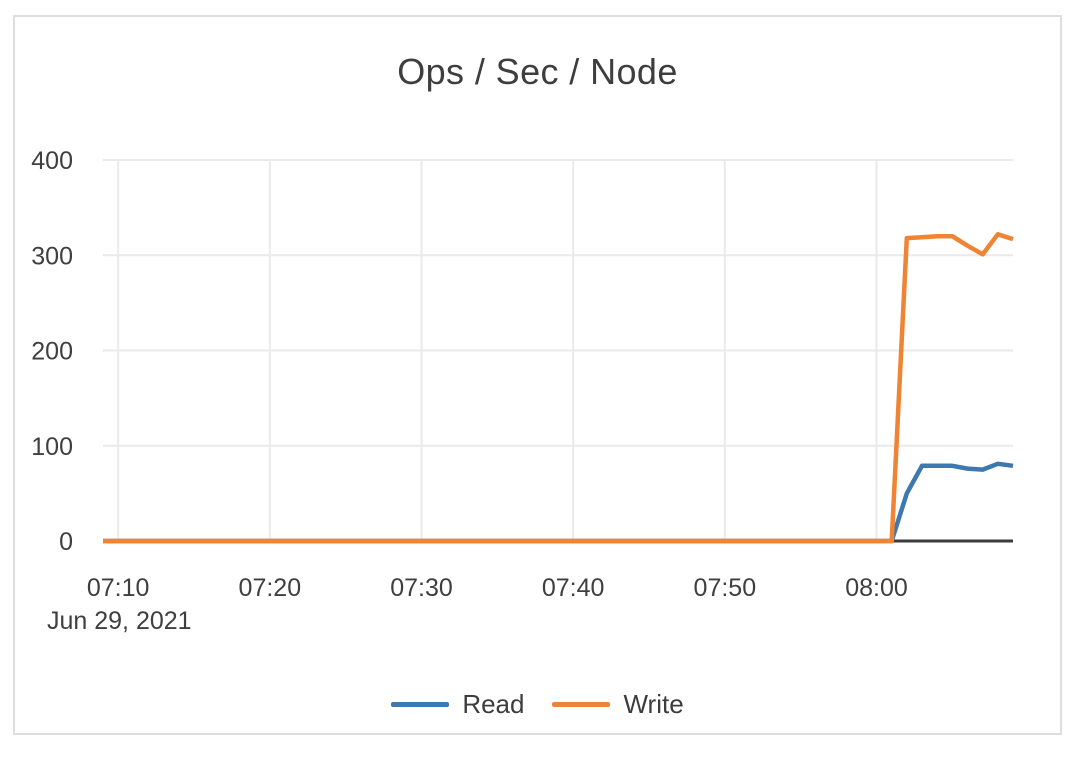 The width and height of the screenshot is (1070, 763). I want to click on read-line-swatch, so click(420, 704).